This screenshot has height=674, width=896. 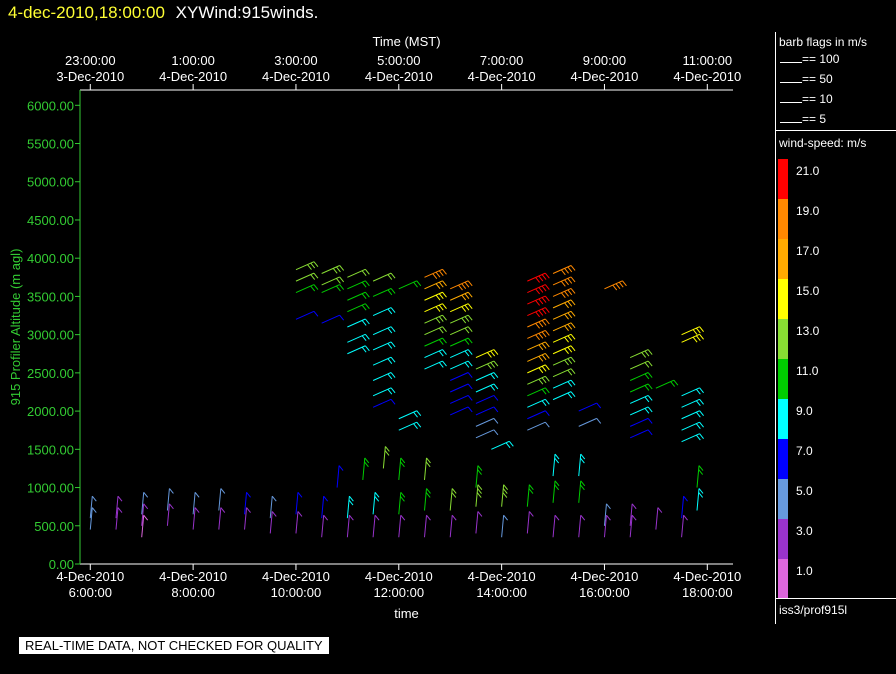 I want to click on y-tick-label: 1000.00, so click(x=50, y=488).